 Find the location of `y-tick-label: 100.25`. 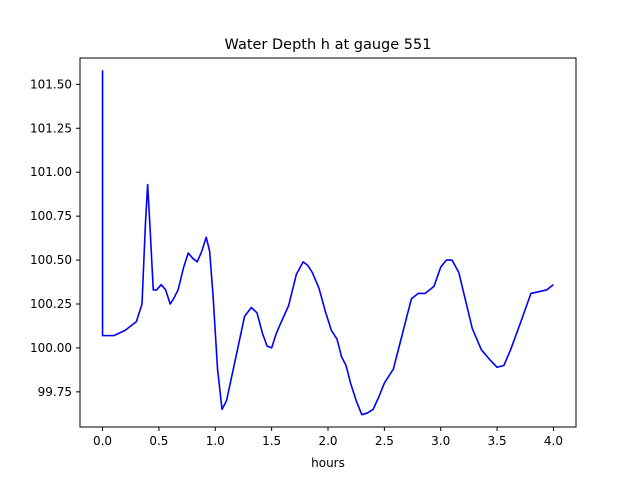

y-tick-label: 100.25 is located at coordinates (51, 304).